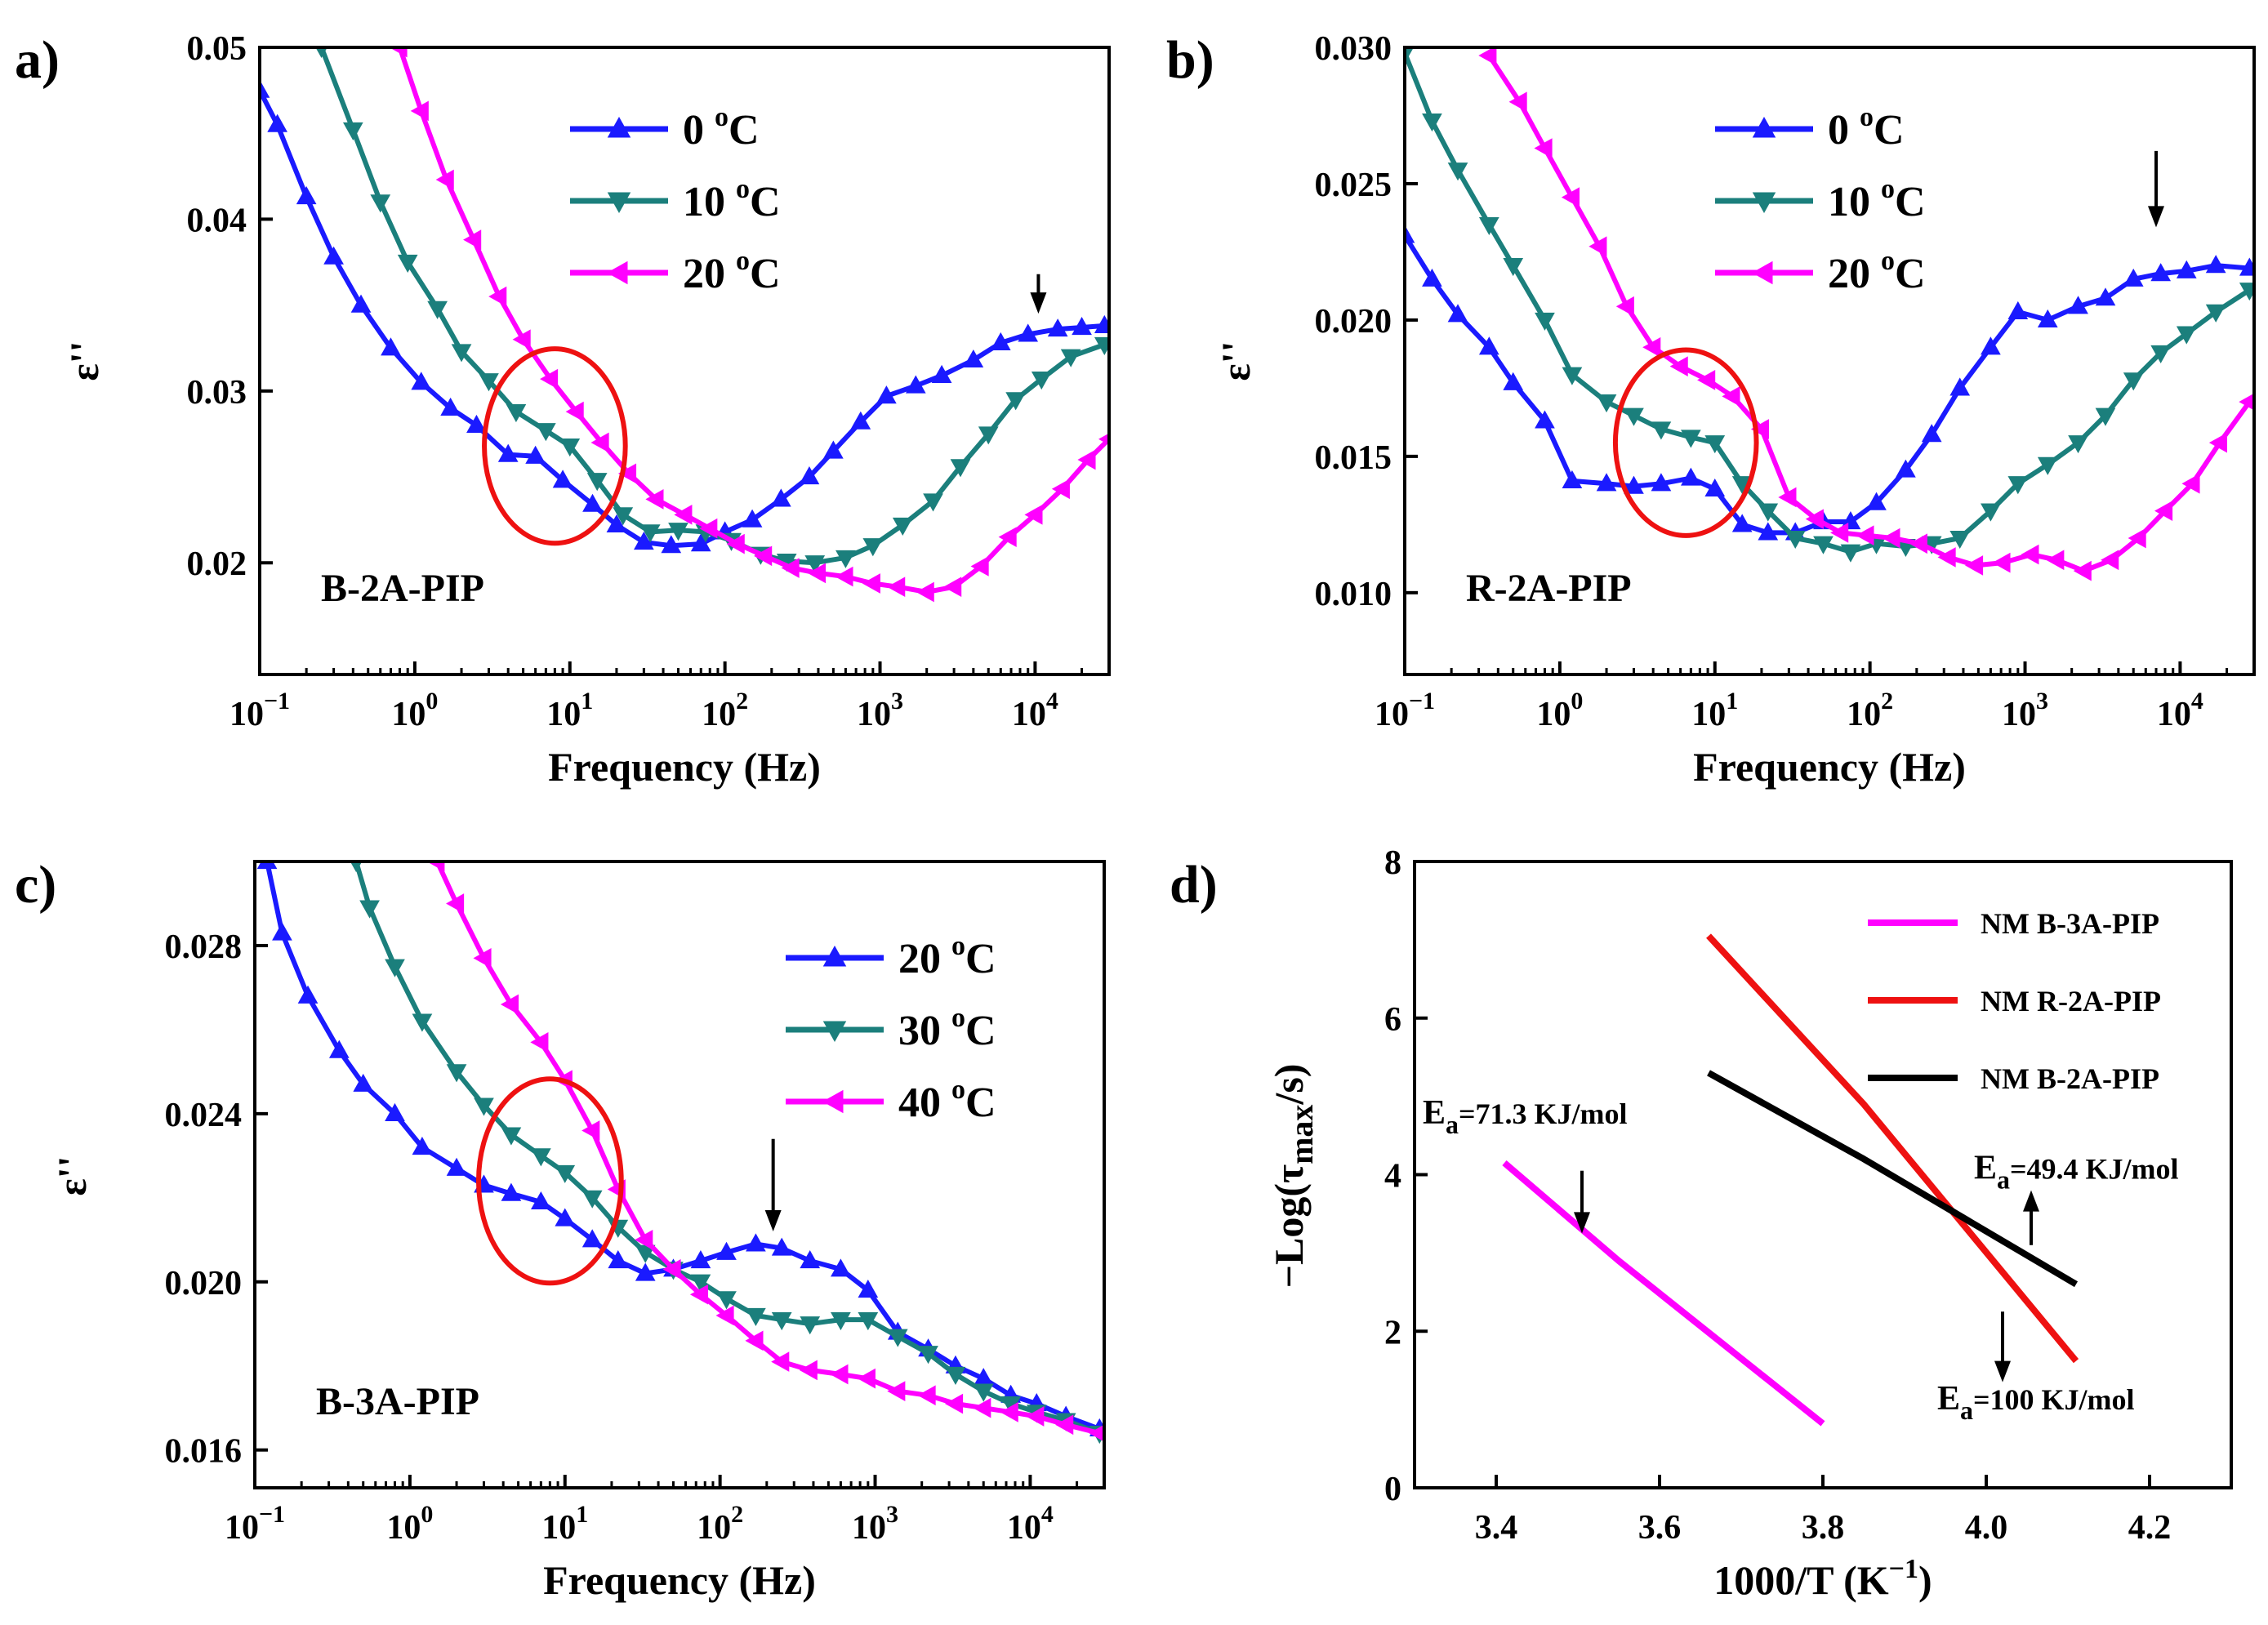  I want to click on activation-energy-arrow-2-head, so click(2002, 1371).